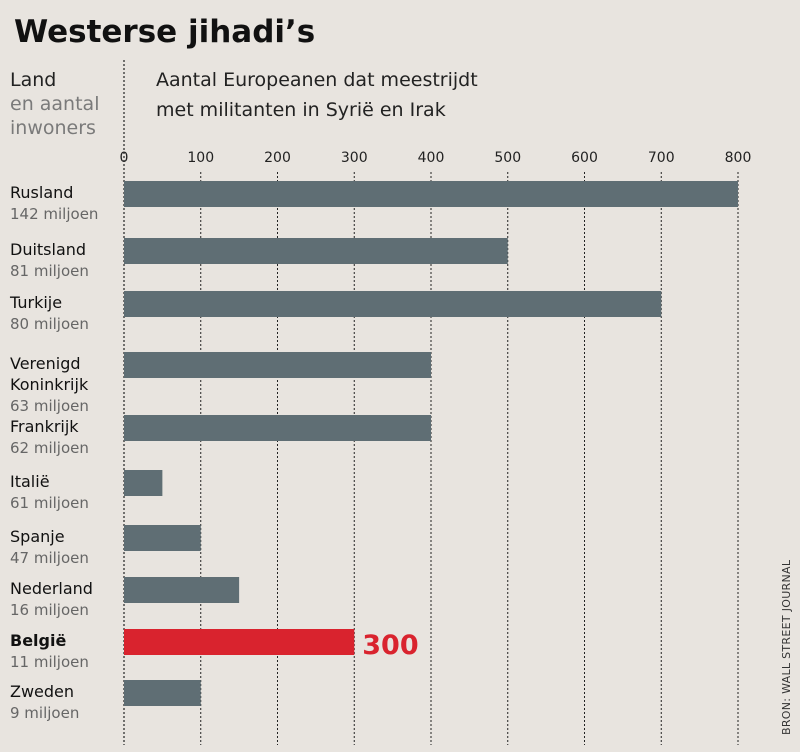 This screenshot has height=752, width=800. What do you see at coordinates (390, 645) in the screenshot?
I see `data-label: 300` at bounding box center [390, 645].